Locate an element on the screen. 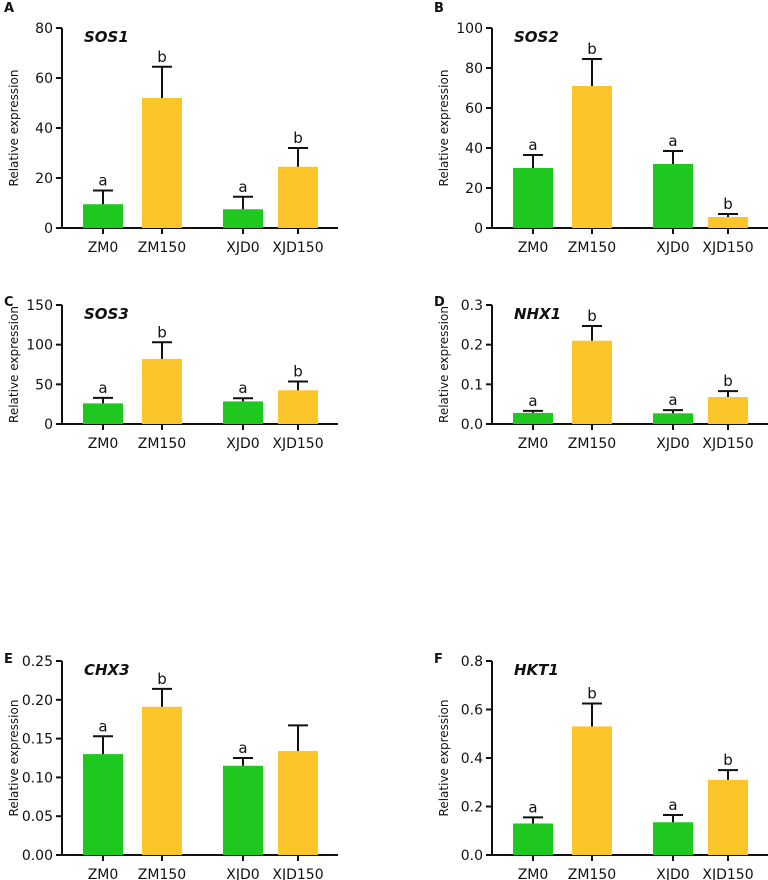 The height and width of the screenshot is (880, 768). gene-title: SOS2 is located at coordinates (536, 37).